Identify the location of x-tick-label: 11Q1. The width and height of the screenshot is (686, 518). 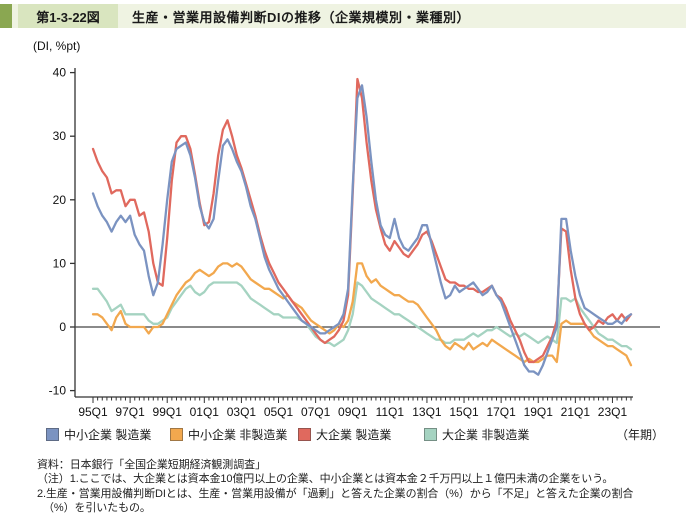
(390, 412).